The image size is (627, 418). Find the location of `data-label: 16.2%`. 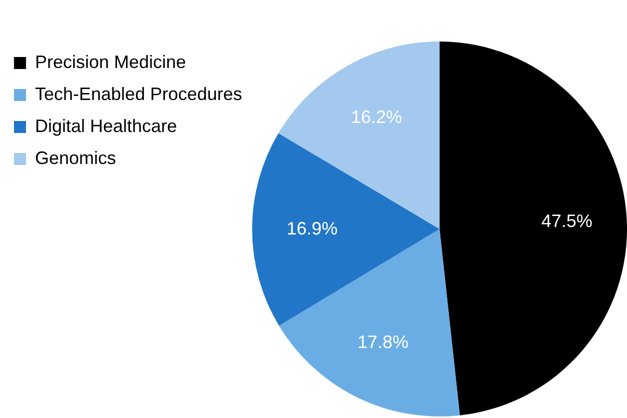

data-label: 16.2% is located at coordinates (376, 117).